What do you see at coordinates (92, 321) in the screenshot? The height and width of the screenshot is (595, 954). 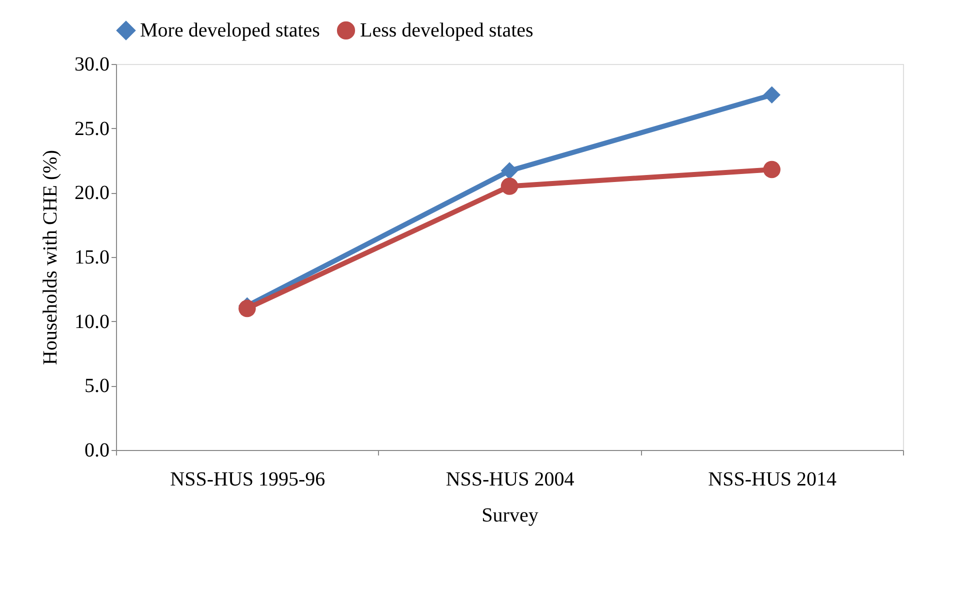 I see `y-tick-label: 10.0` at bounding box center [92, 321].